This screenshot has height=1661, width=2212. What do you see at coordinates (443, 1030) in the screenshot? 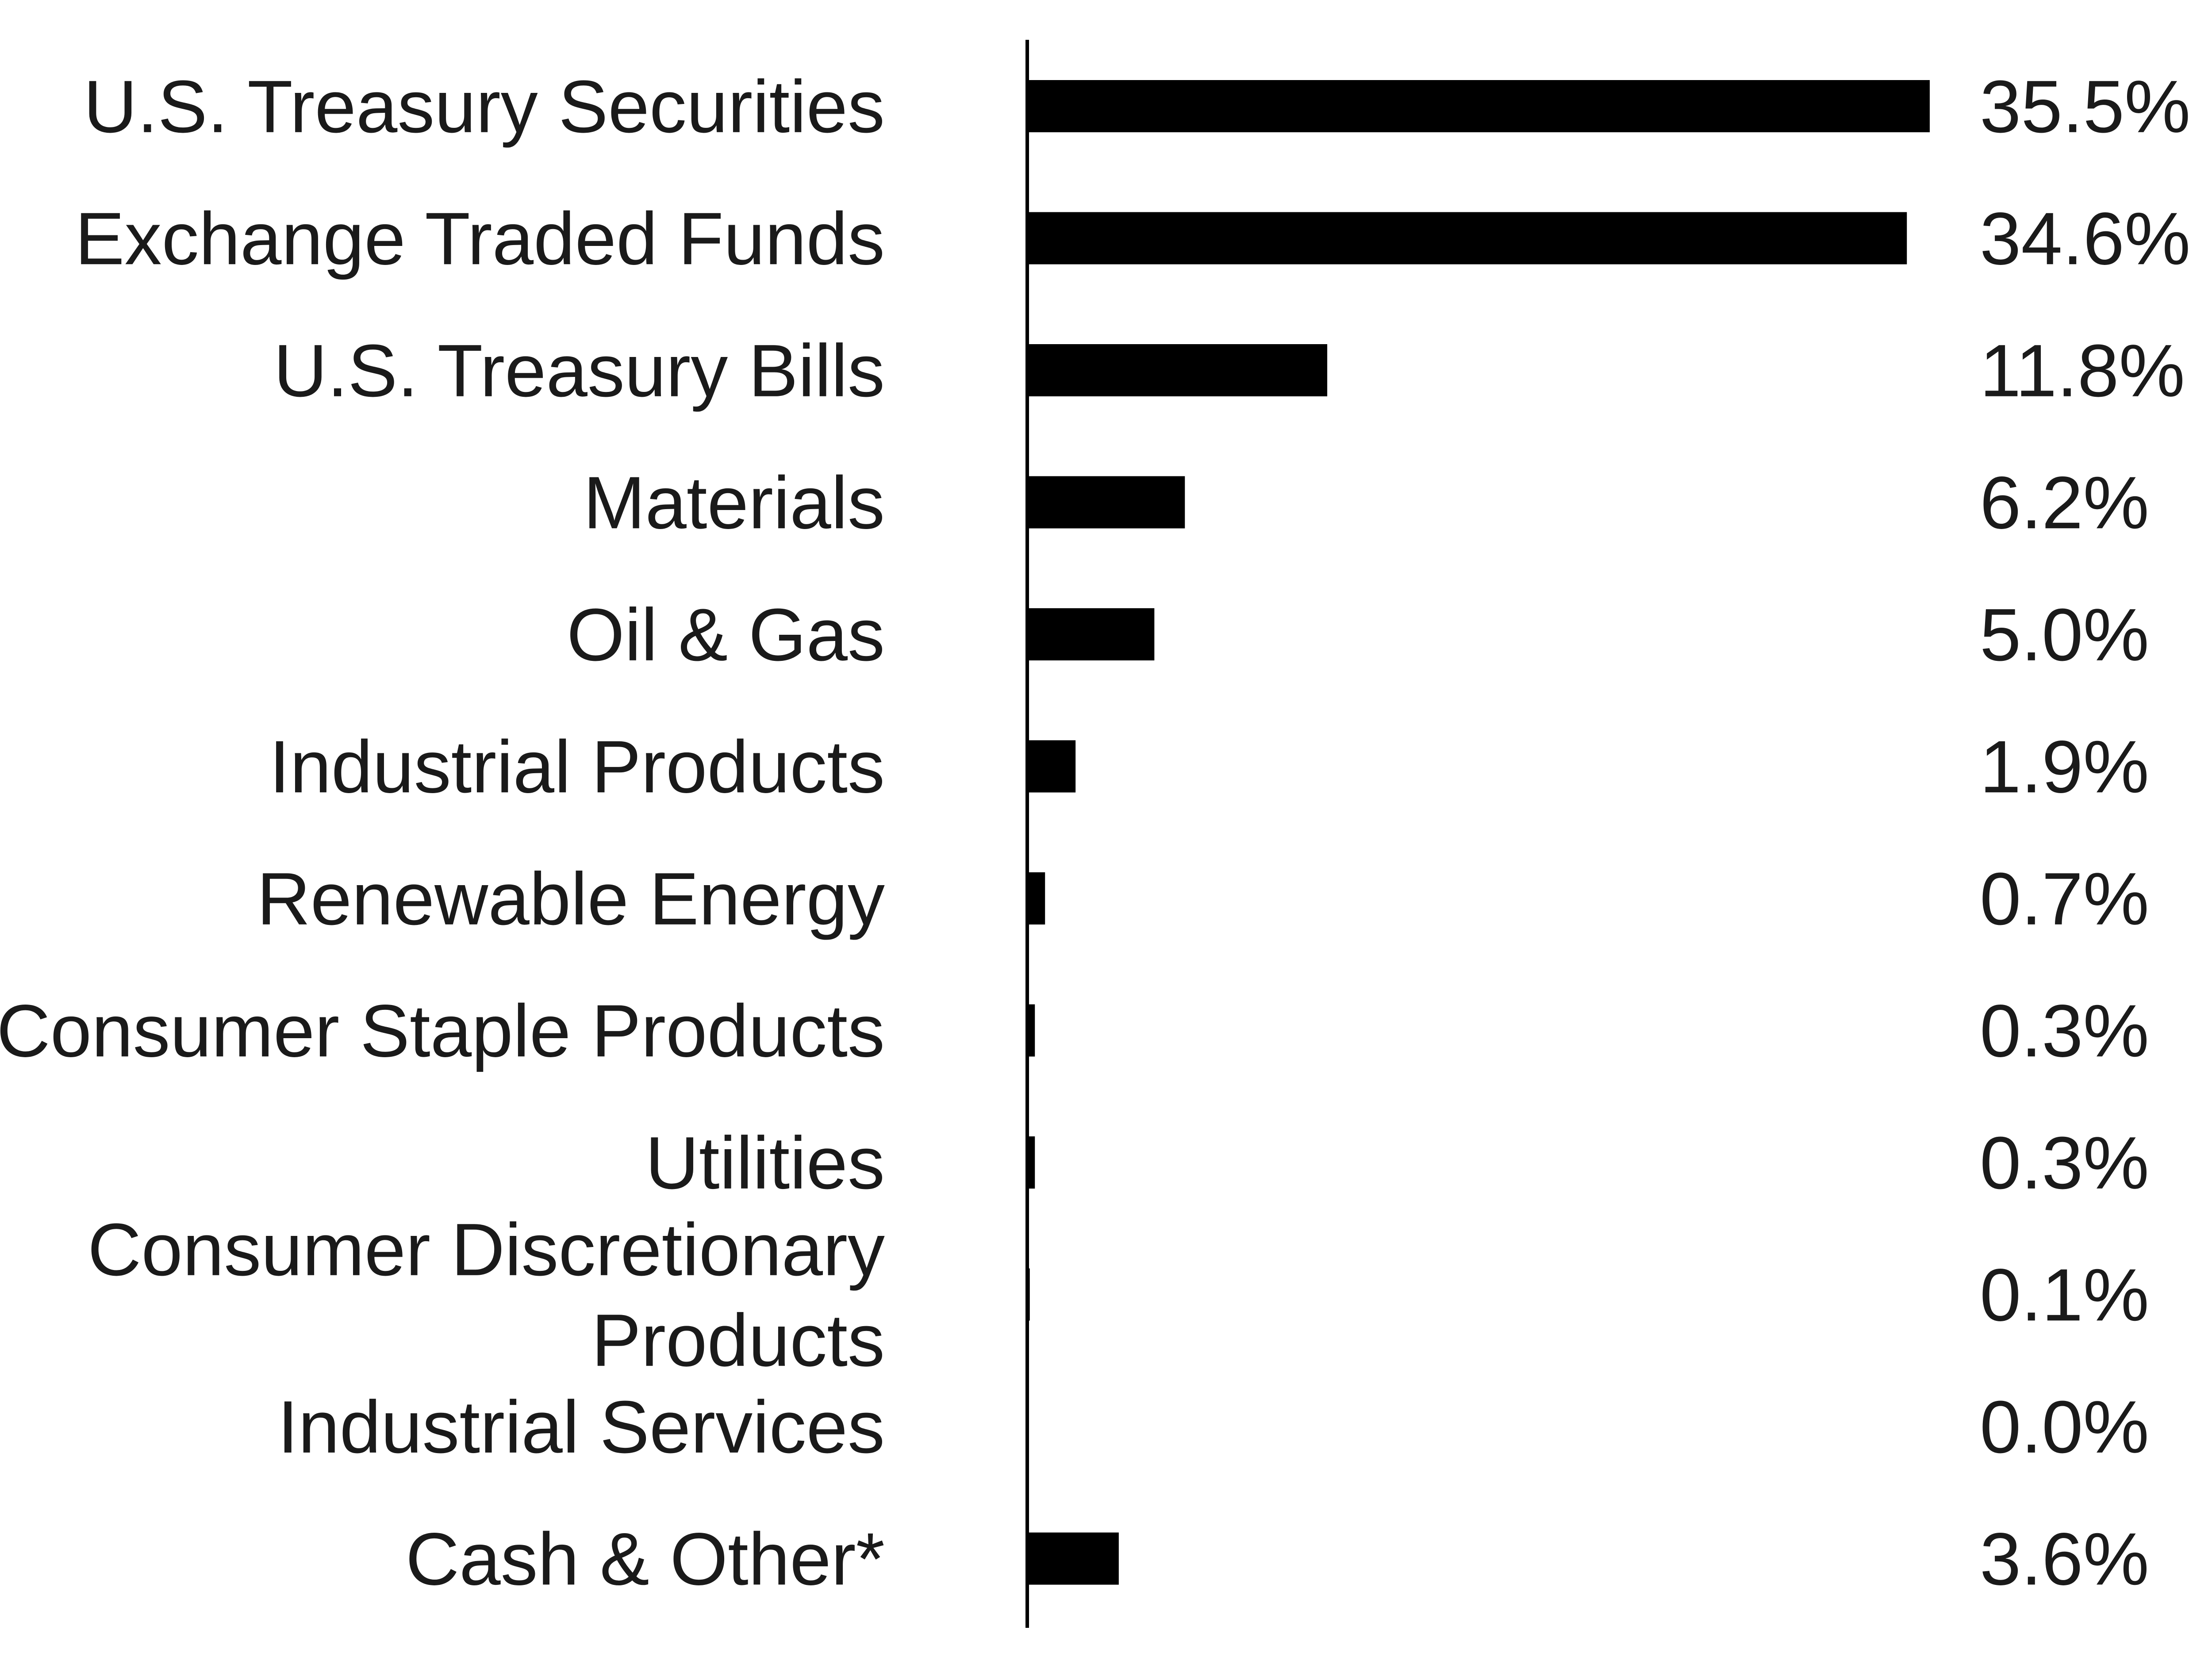
I see `category-label: Consumer Staple Products` at bounding box center [443, 1030].